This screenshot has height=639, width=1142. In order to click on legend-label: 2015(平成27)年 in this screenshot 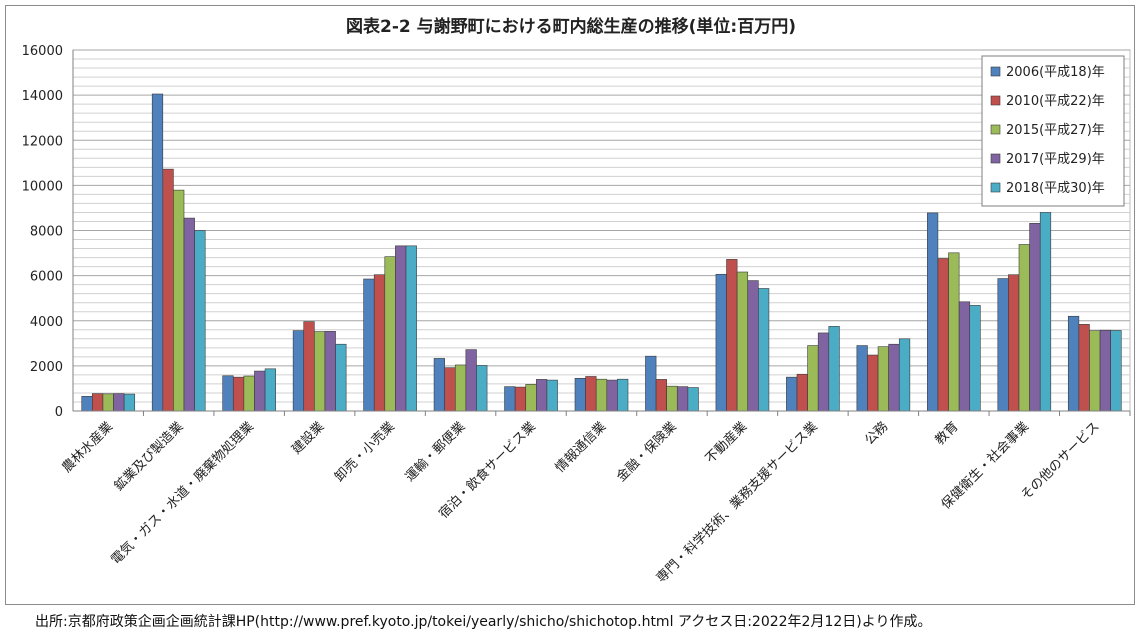, I will do `click(1055, 130)`.